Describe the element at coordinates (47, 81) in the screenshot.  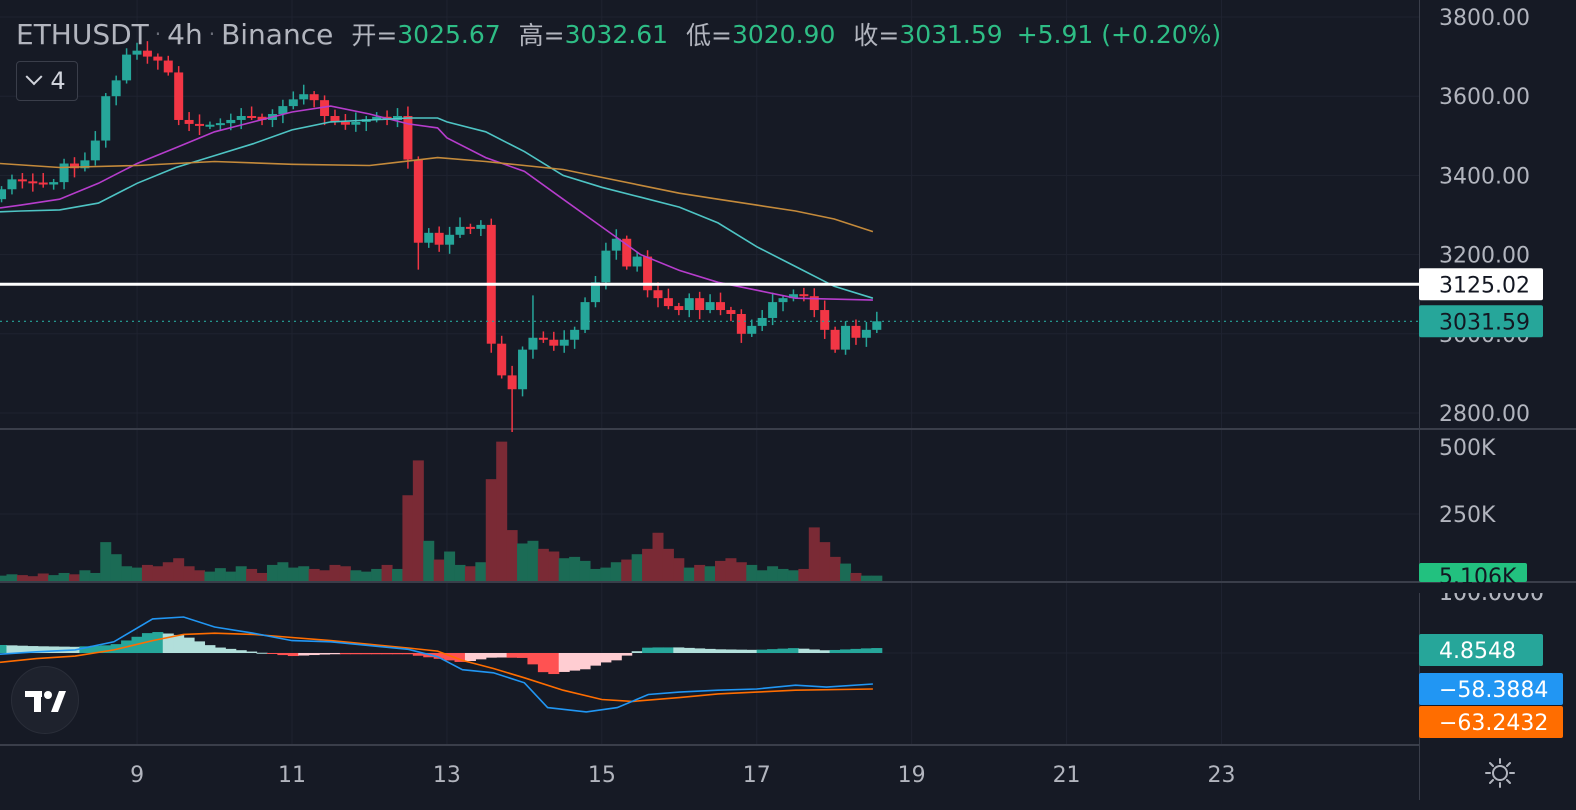
I see `indicators-collapse-button: 4` at that location.